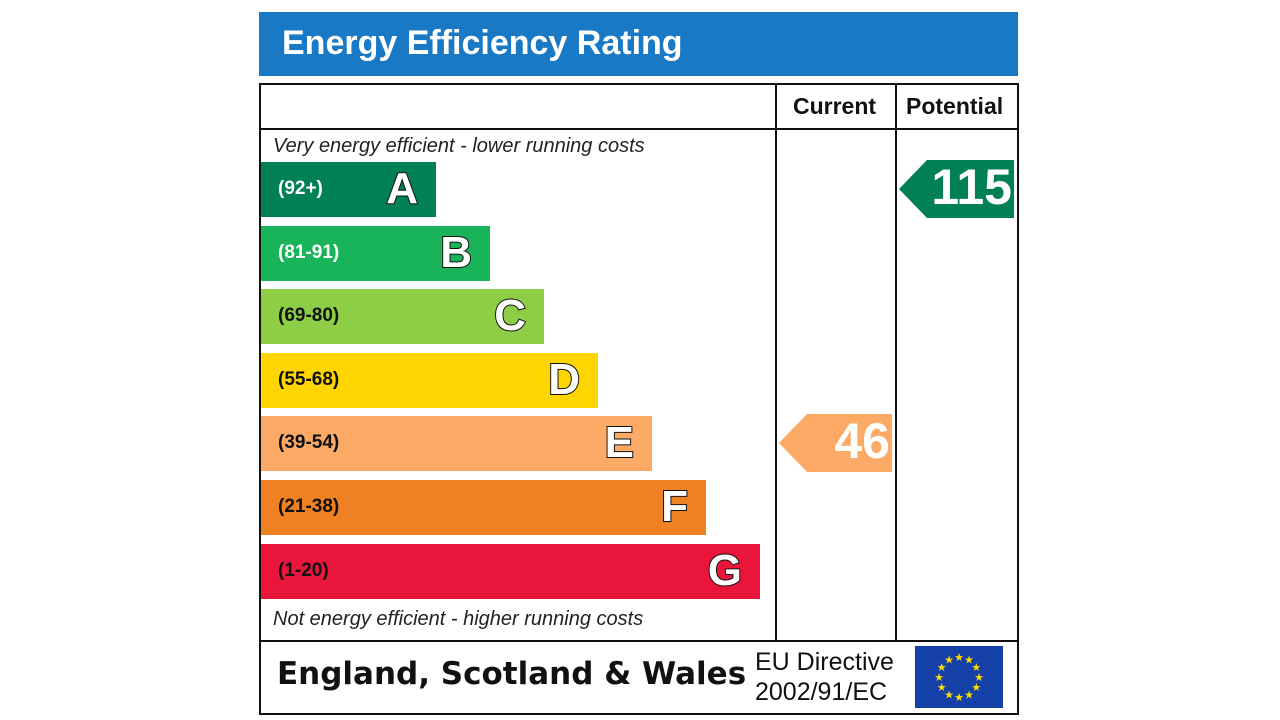 The image size is (1280, 720). Describe the element at coordinates (483, 507) in the screenshot. I see `band-f: (21-38) F` at that location.